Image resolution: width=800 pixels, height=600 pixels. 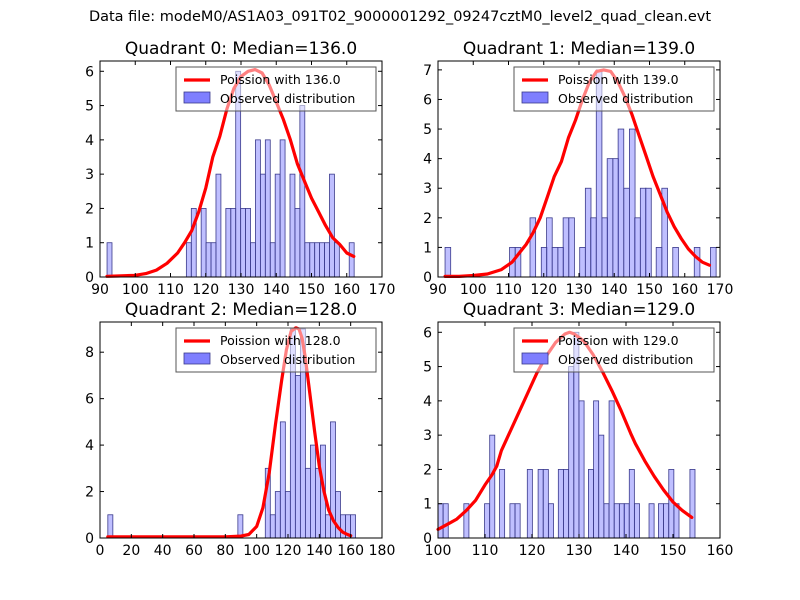 What do you see at coordinates (241, 49) in the screenshot?
I see `subplot-title: Quadrant 0: Median=136.0` at bounding box center [241, 49].